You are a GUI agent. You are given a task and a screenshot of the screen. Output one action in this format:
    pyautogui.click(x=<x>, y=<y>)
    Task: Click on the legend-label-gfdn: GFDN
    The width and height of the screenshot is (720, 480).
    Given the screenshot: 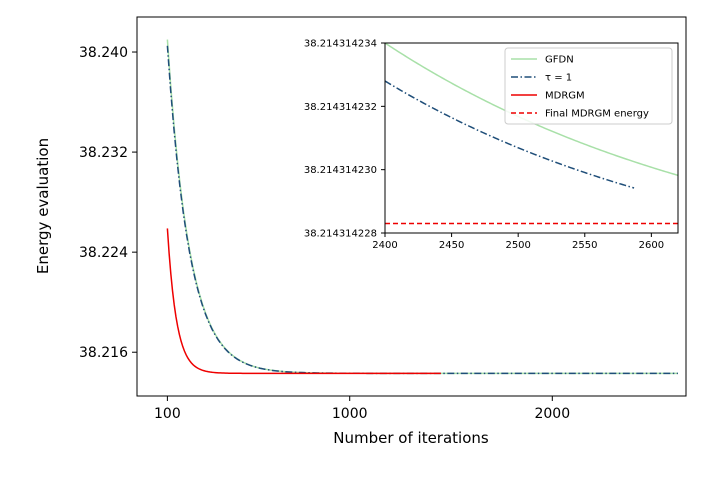 What is the action you would take?
    pyautogui.click(x=559, y=60)
    